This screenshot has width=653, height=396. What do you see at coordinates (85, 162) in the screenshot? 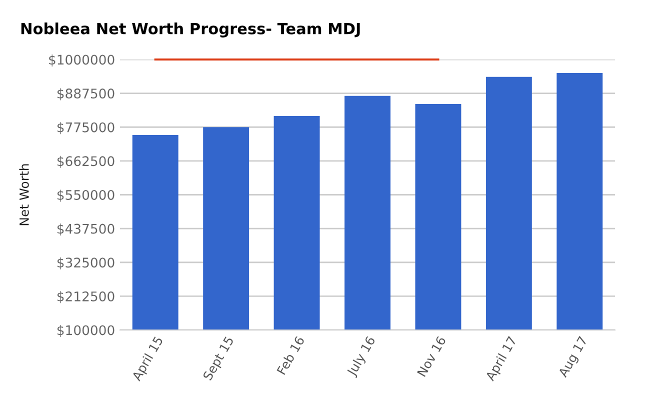
I see `y-tick-label: $662500` at bounding box center [85, 162].